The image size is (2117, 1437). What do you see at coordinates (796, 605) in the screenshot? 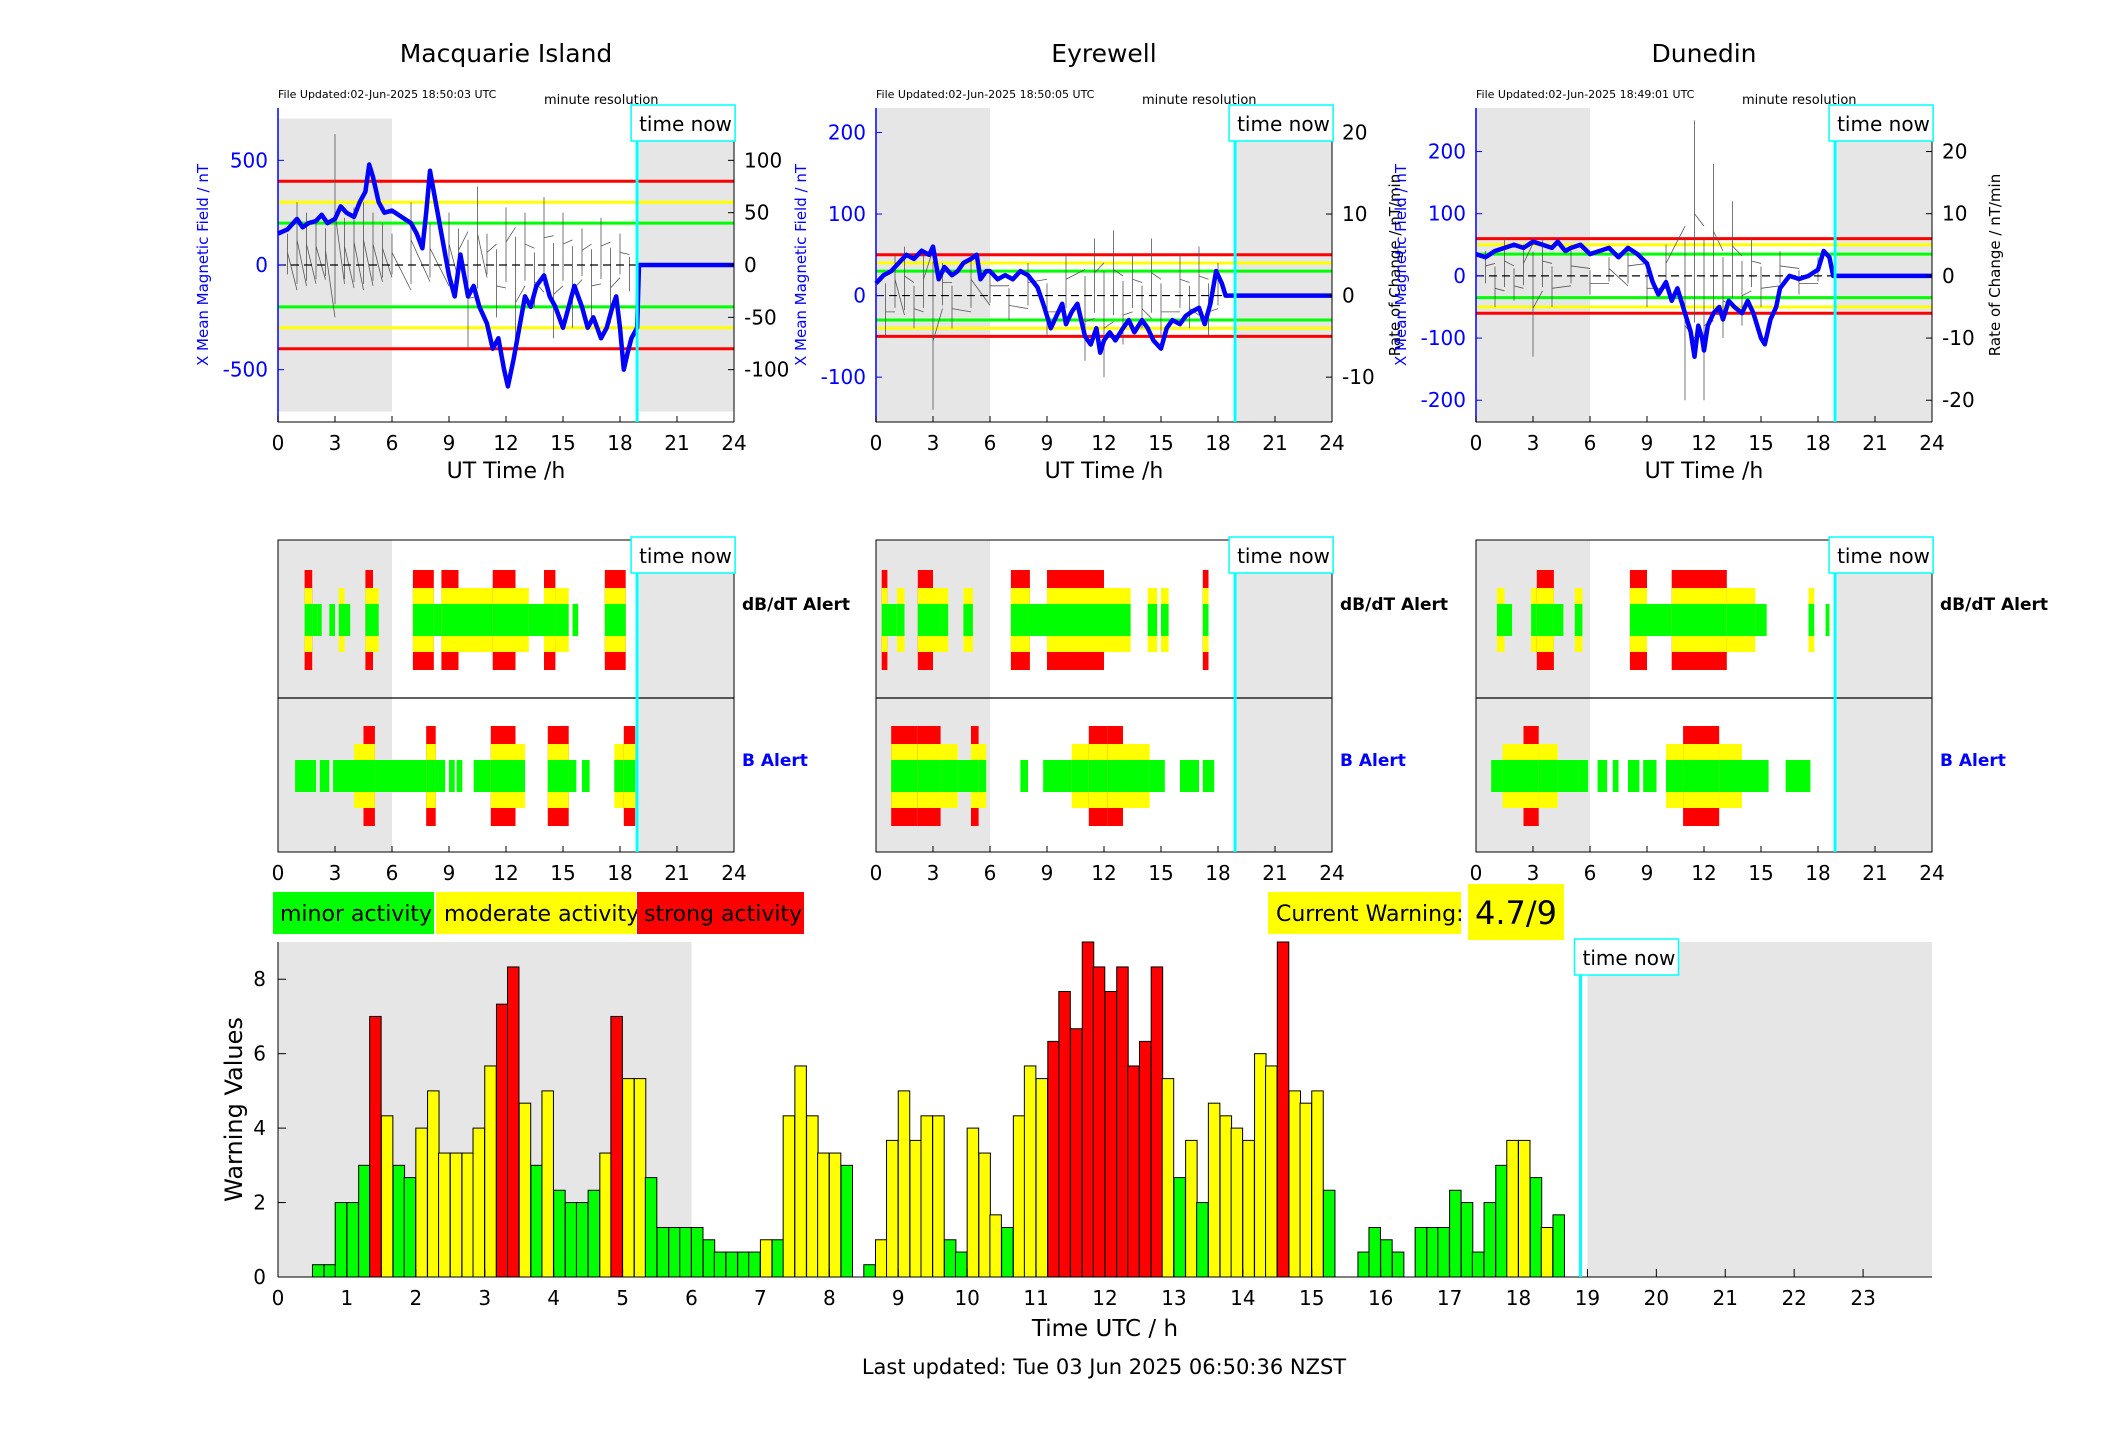
I see `dbdt-alert-label: dB/dT Alert` at bounding box center [796, 605].